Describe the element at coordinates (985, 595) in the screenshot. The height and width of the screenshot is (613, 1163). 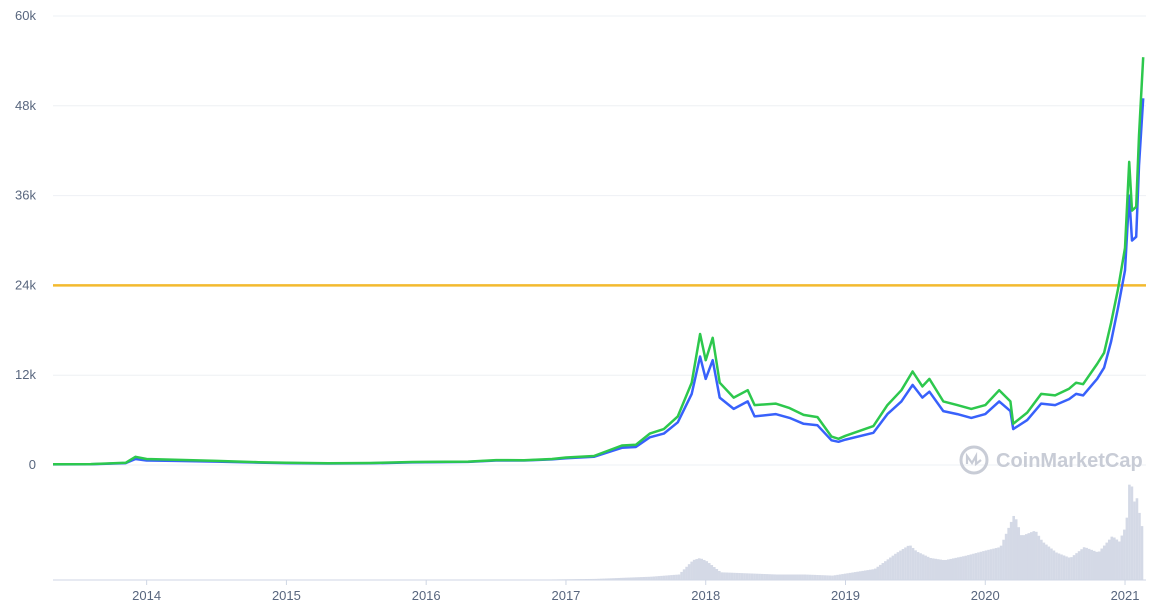
I see `x-tick-label: 2020` at that location.